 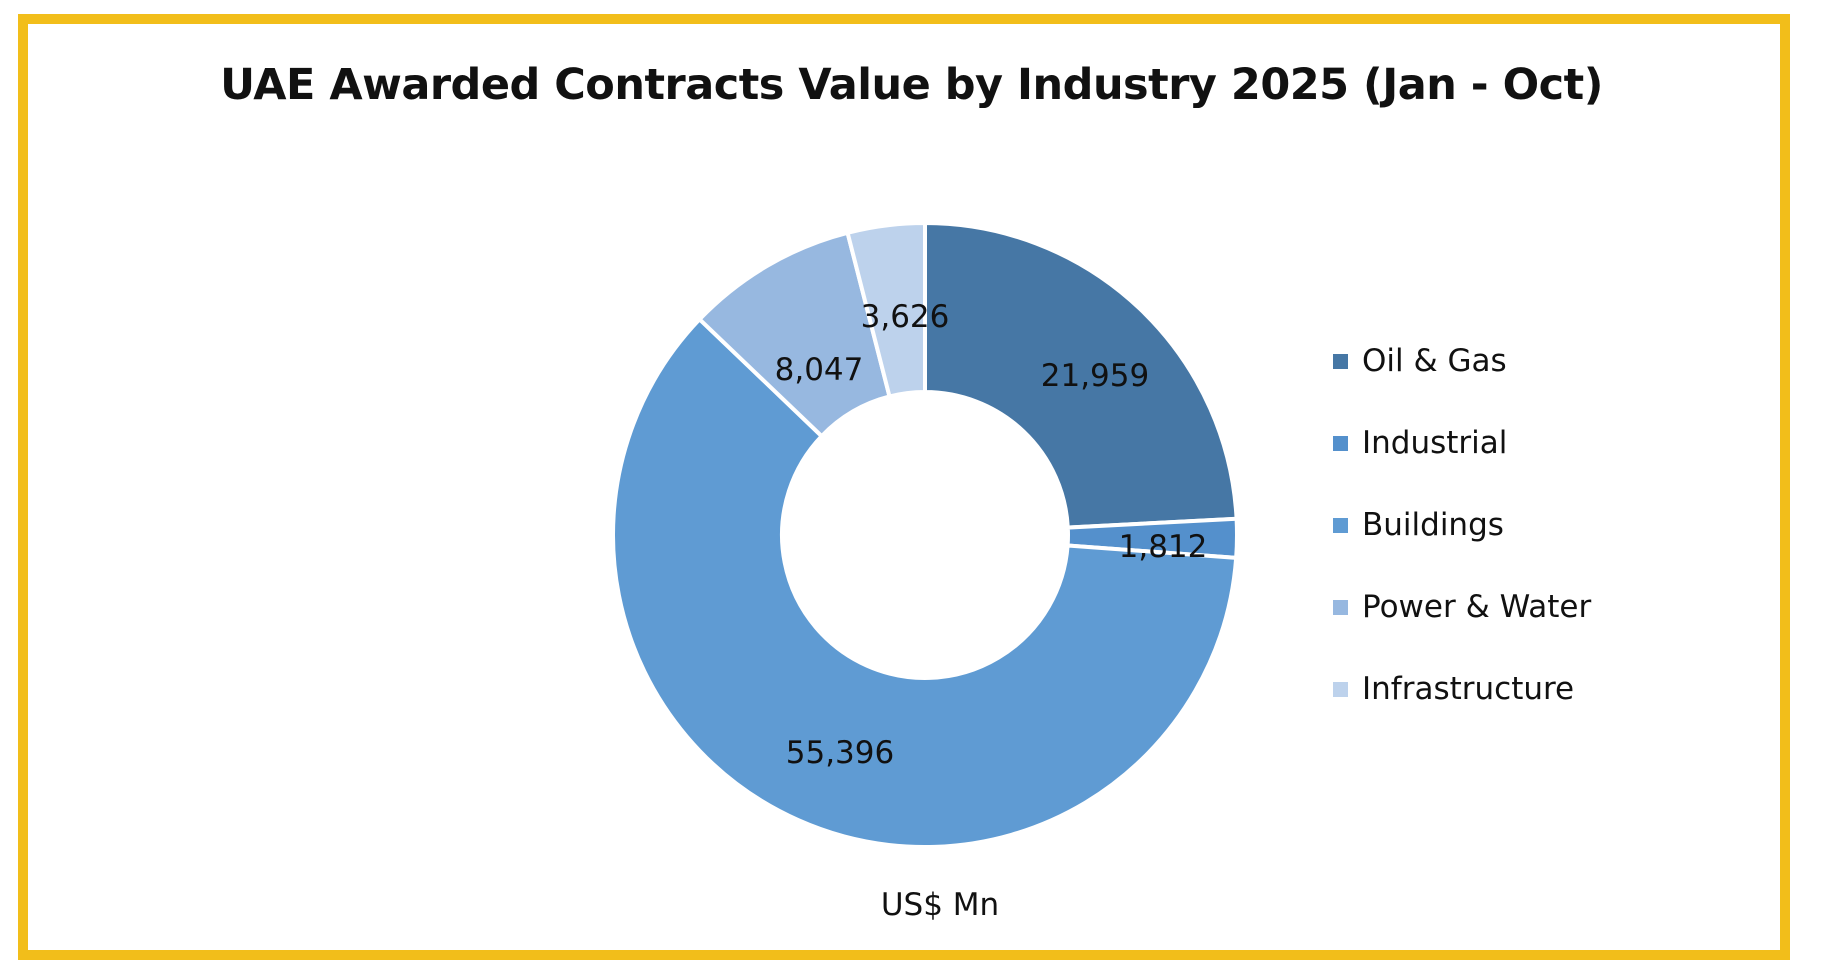 What do you see at coordinates (840, 753) in the screenshot?
I see `data-label-buildings: 55,396` at bounding box center [840, 753].